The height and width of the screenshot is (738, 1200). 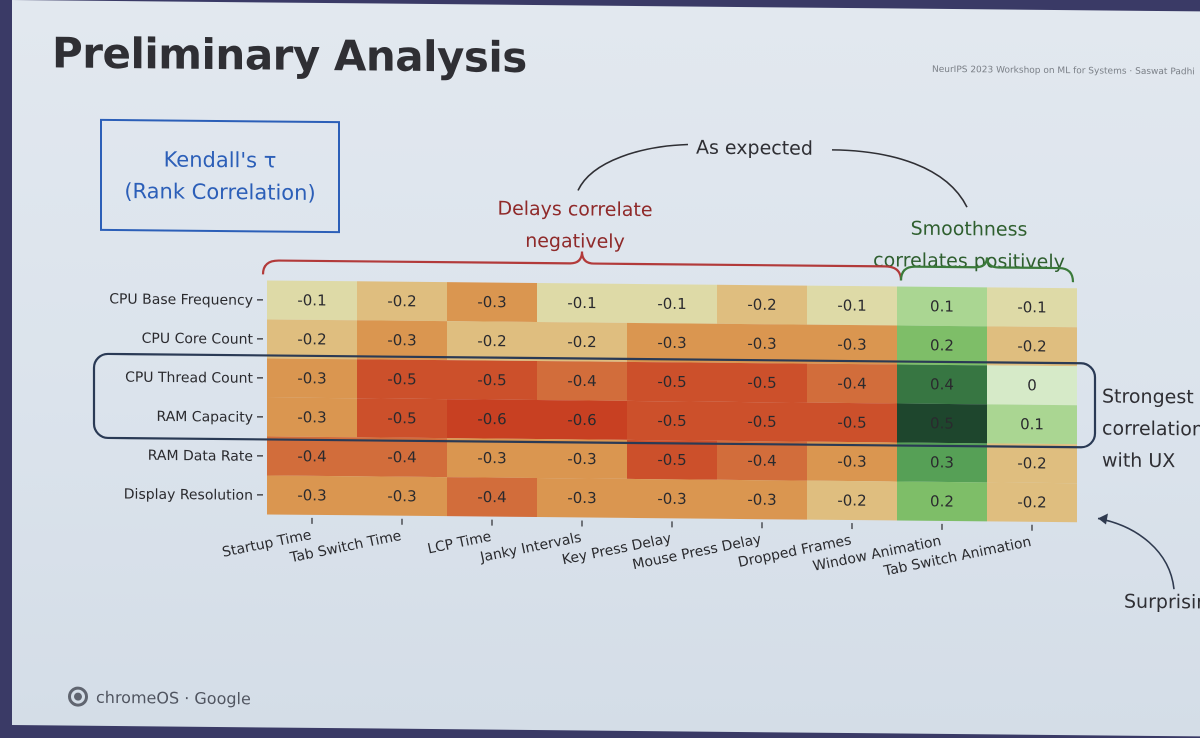 I want to click on footer-logo: chromeOS · Google, so click(x=159, y=697).